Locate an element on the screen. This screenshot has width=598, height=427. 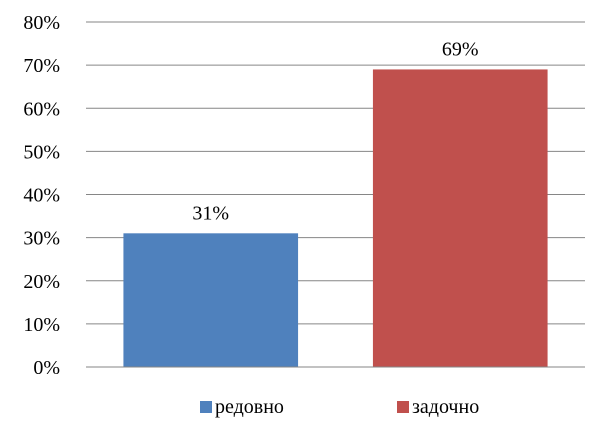
data-label: 31% is located at coordinates (210, 213).